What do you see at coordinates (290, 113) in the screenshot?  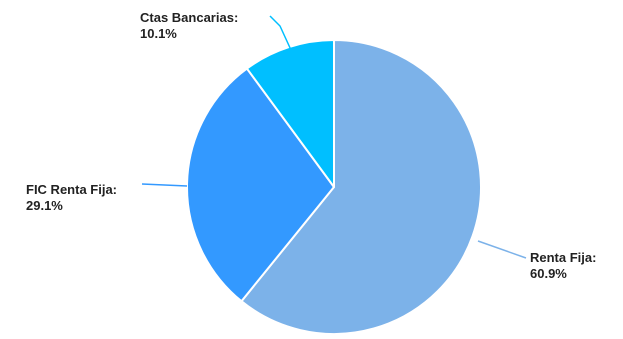 I see `pie-slice-ctas-bancarias` at bounding box center [290, 113].